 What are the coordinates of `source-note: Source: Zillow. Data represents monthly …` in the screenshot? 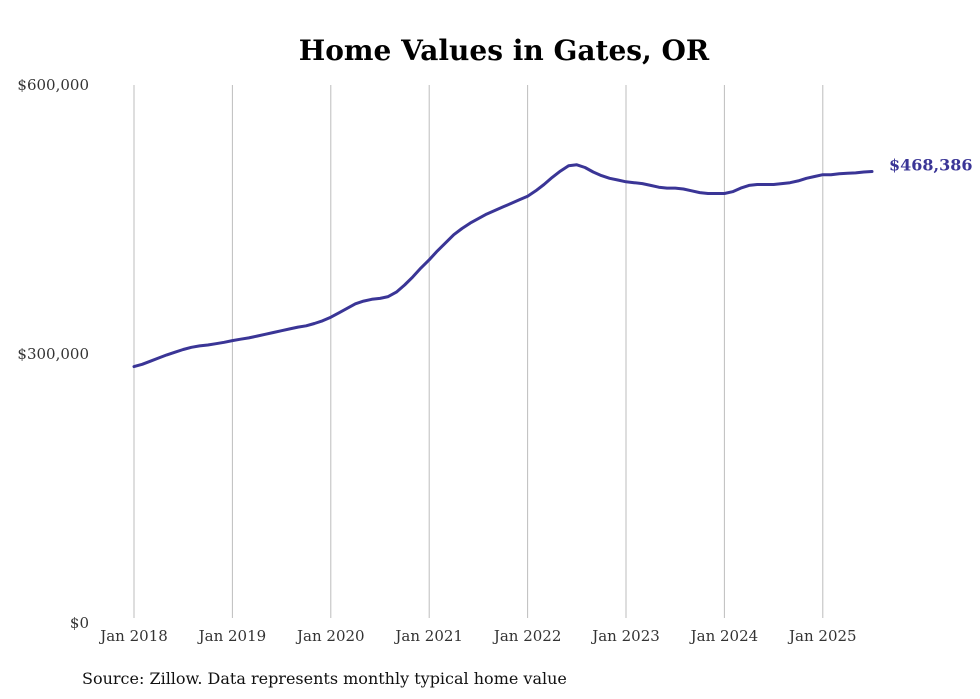 It's located at (324, 678).